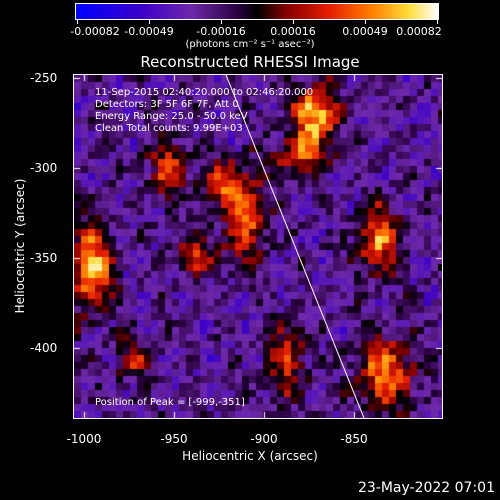 This screenshot has height=500, width=500. Describe the element at coordinates (250, 456) in the screenshot. I see `x-axis-label: Heliocentric X (arcsec)` at that location.